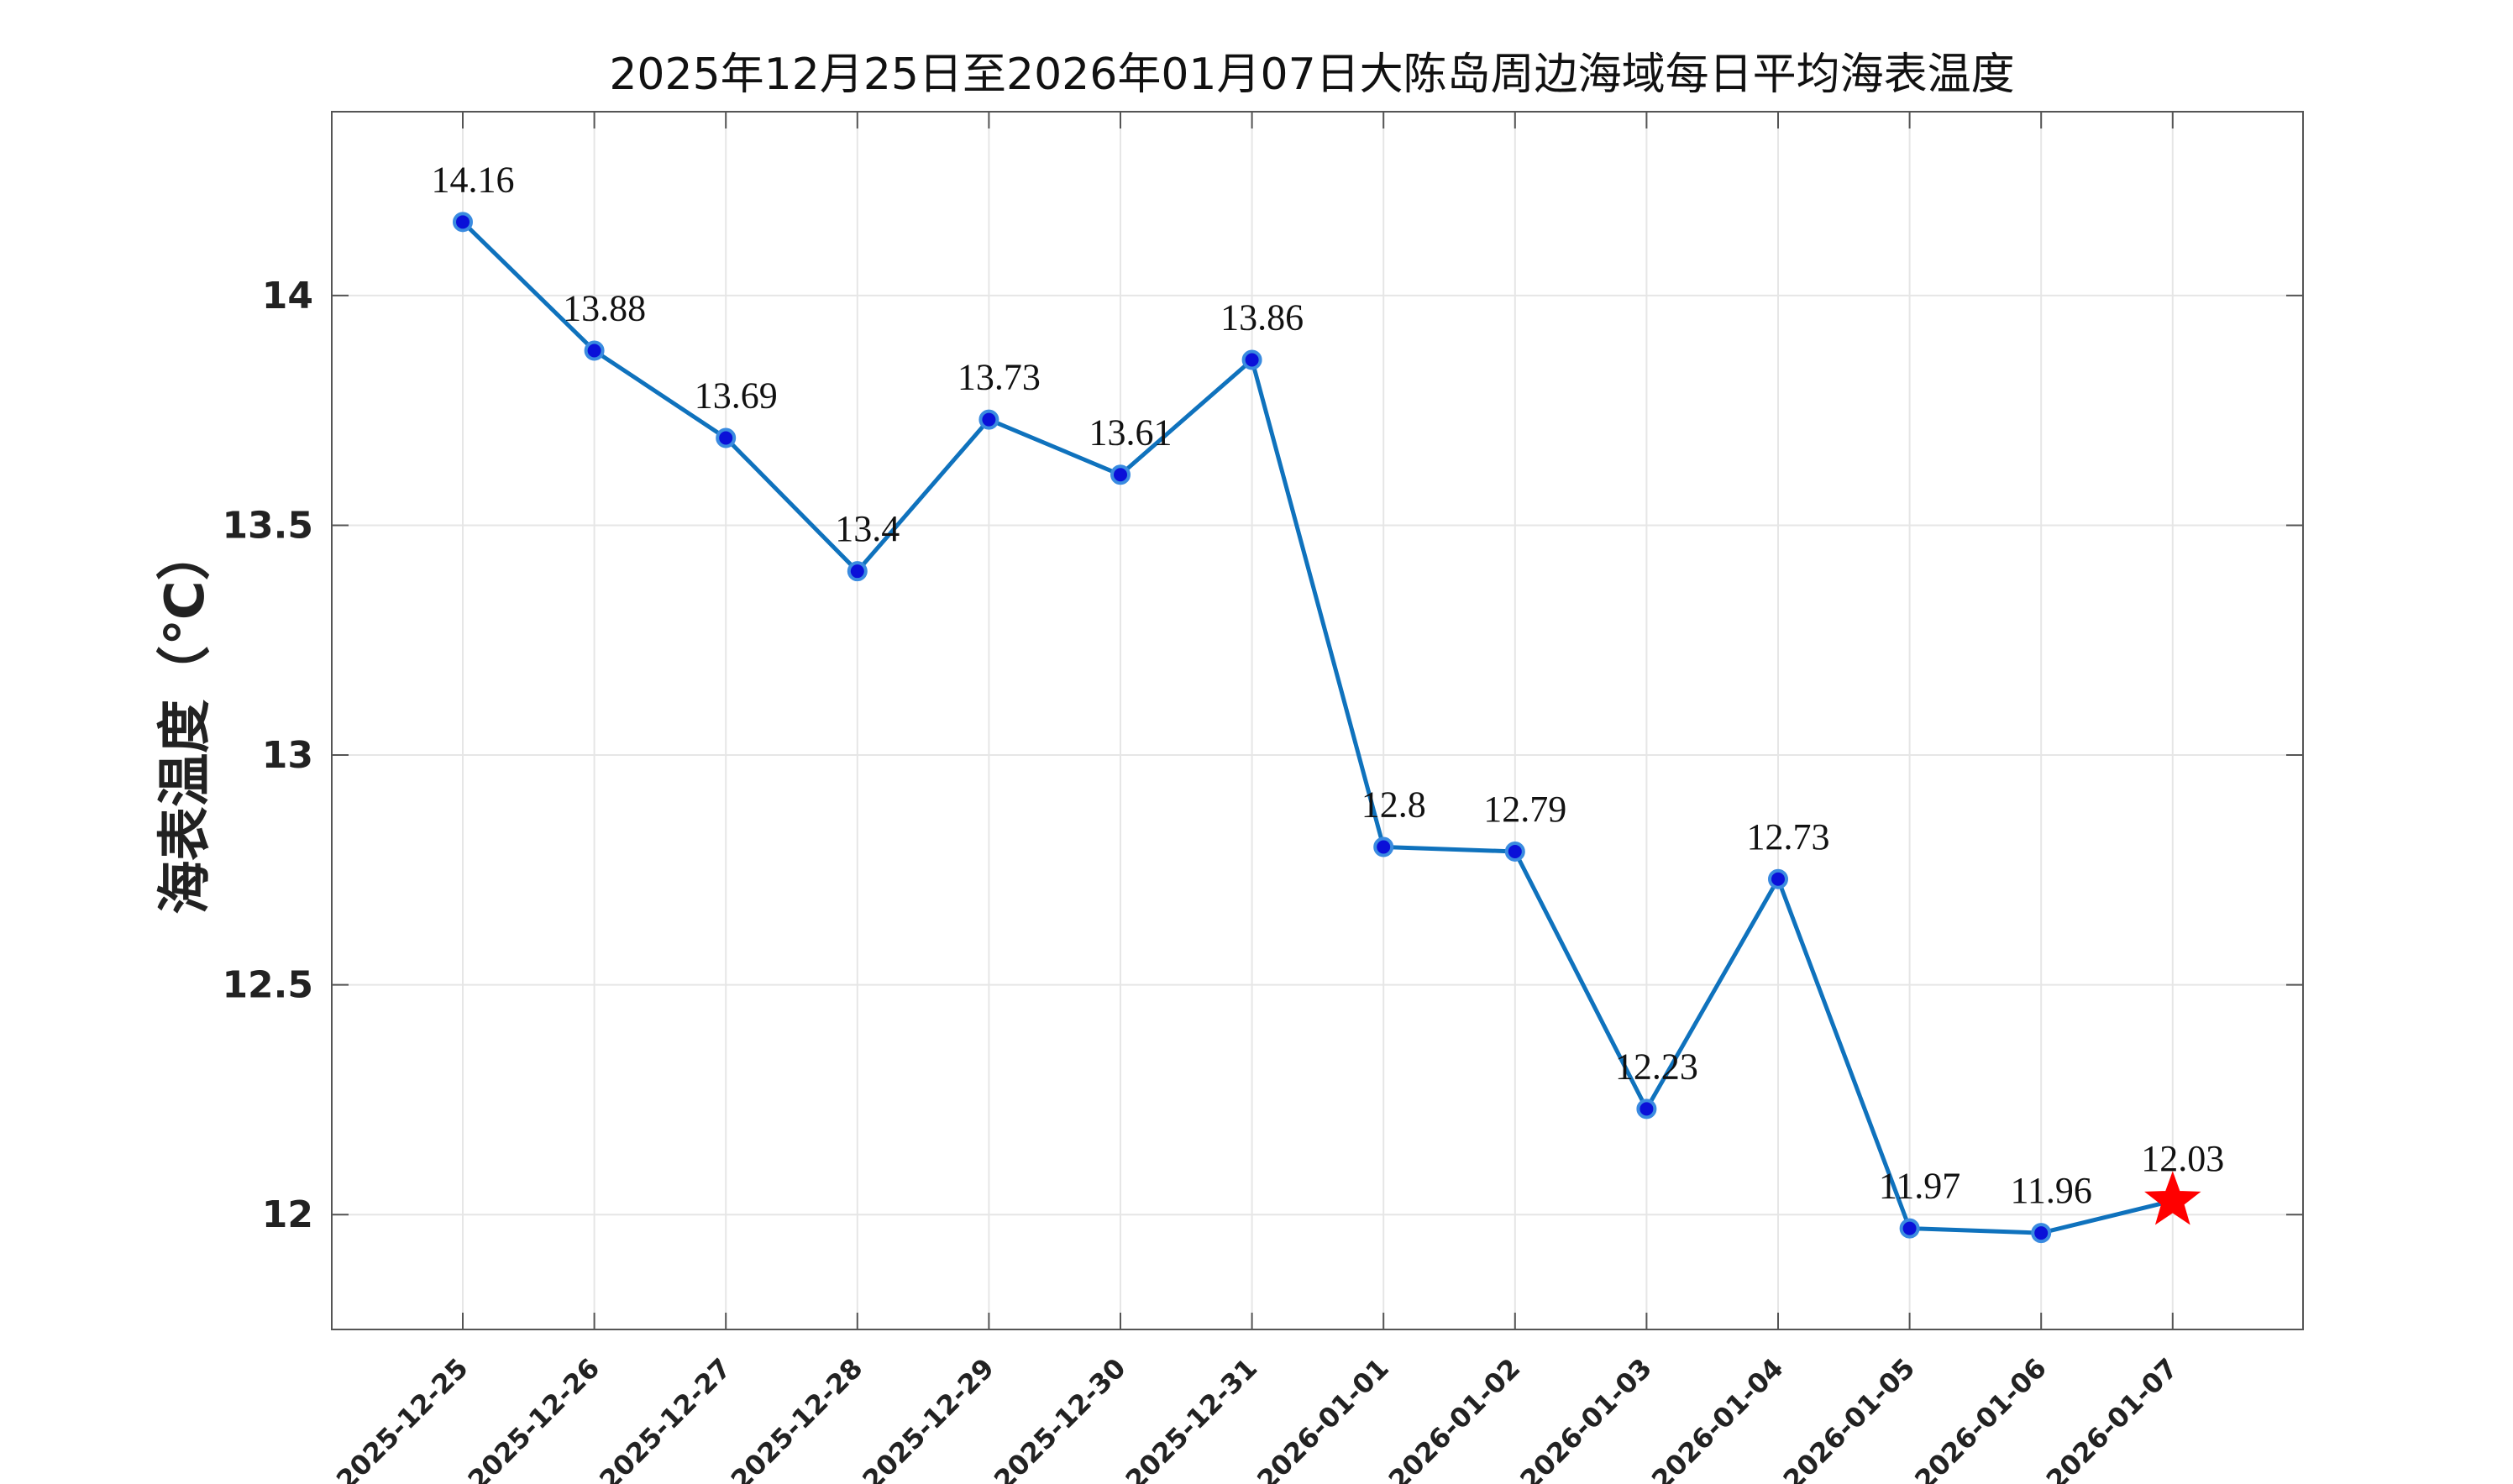 This screenshot has width=2513, height=1484. What do you see at coordinates (1656, 1066) in the screenshot?
I see `data-label: 12.23` at bounding box center [1656, 1066].